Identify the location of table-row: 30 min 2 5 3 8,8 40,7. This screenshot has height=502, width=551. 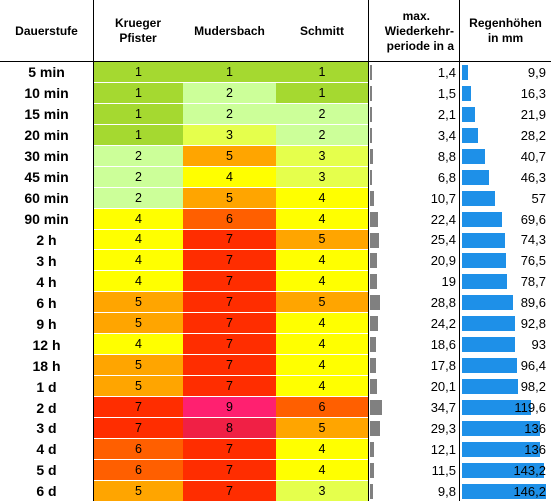
(275, 156).